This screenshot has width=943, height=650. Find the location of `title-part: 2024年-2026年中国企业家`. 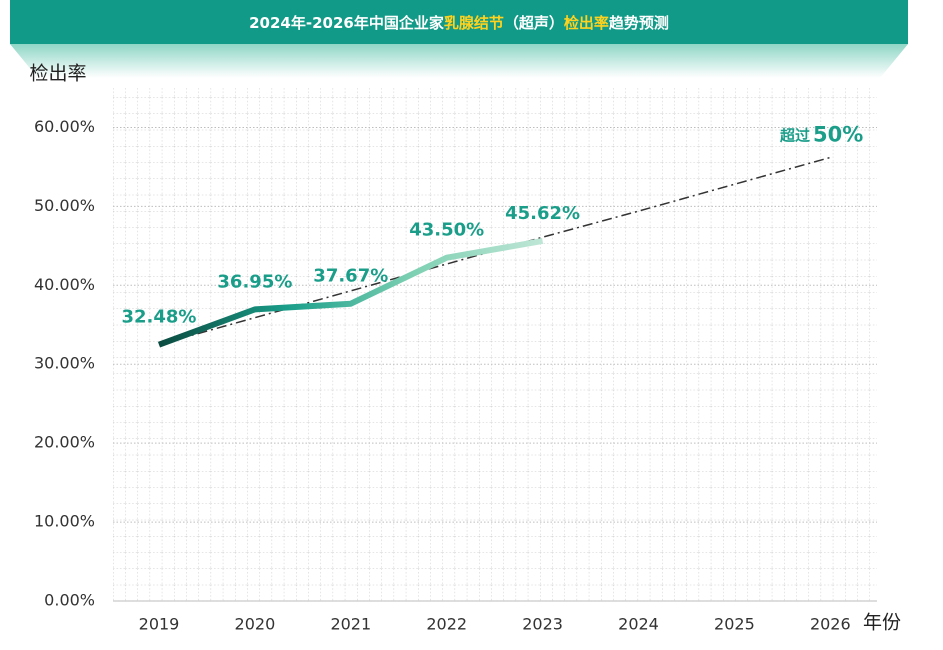

title-part: 2024年-2026年中国企业家 is located at coordinates (346, 23).